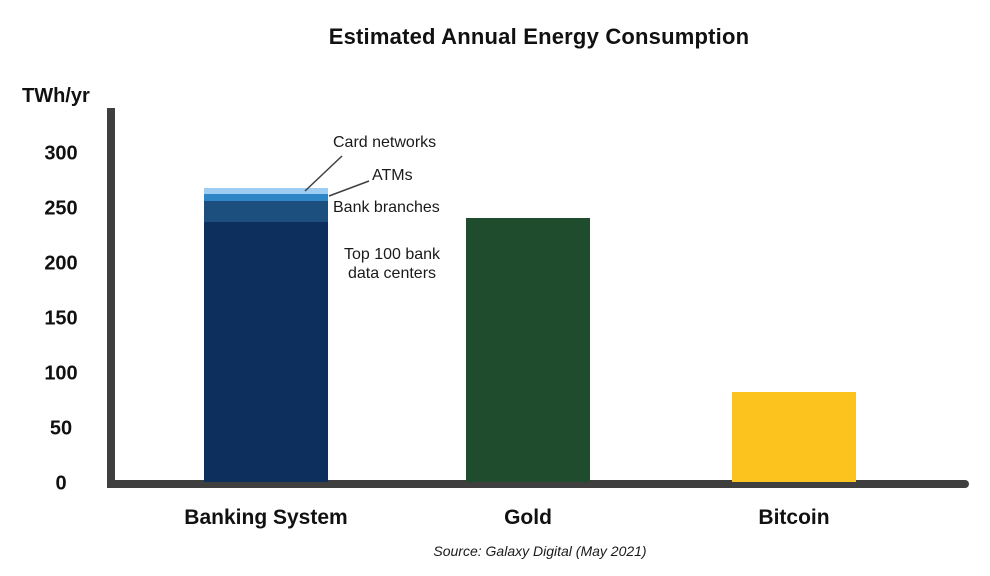  What do you see at coordinates (61, 208) in the screenshot?
I see `y-tick-label-250: 250` at bounding box center [61, 208].